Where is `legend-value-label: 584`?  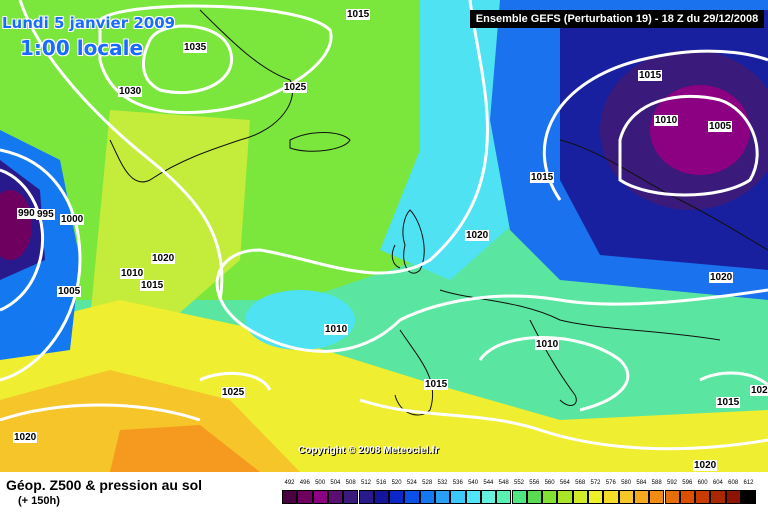
legend-value-label: 584 is located at coordinates (641, 483).